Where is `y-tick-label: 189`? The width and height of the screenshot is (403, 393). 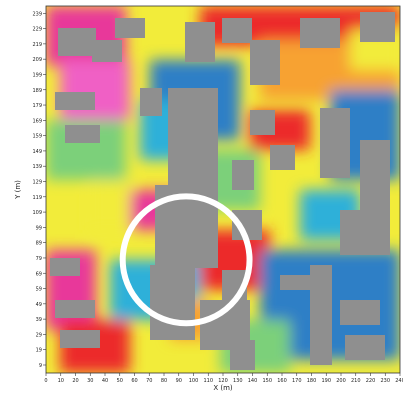 y-tick-label: 189 is located at coordinates (37, 91).